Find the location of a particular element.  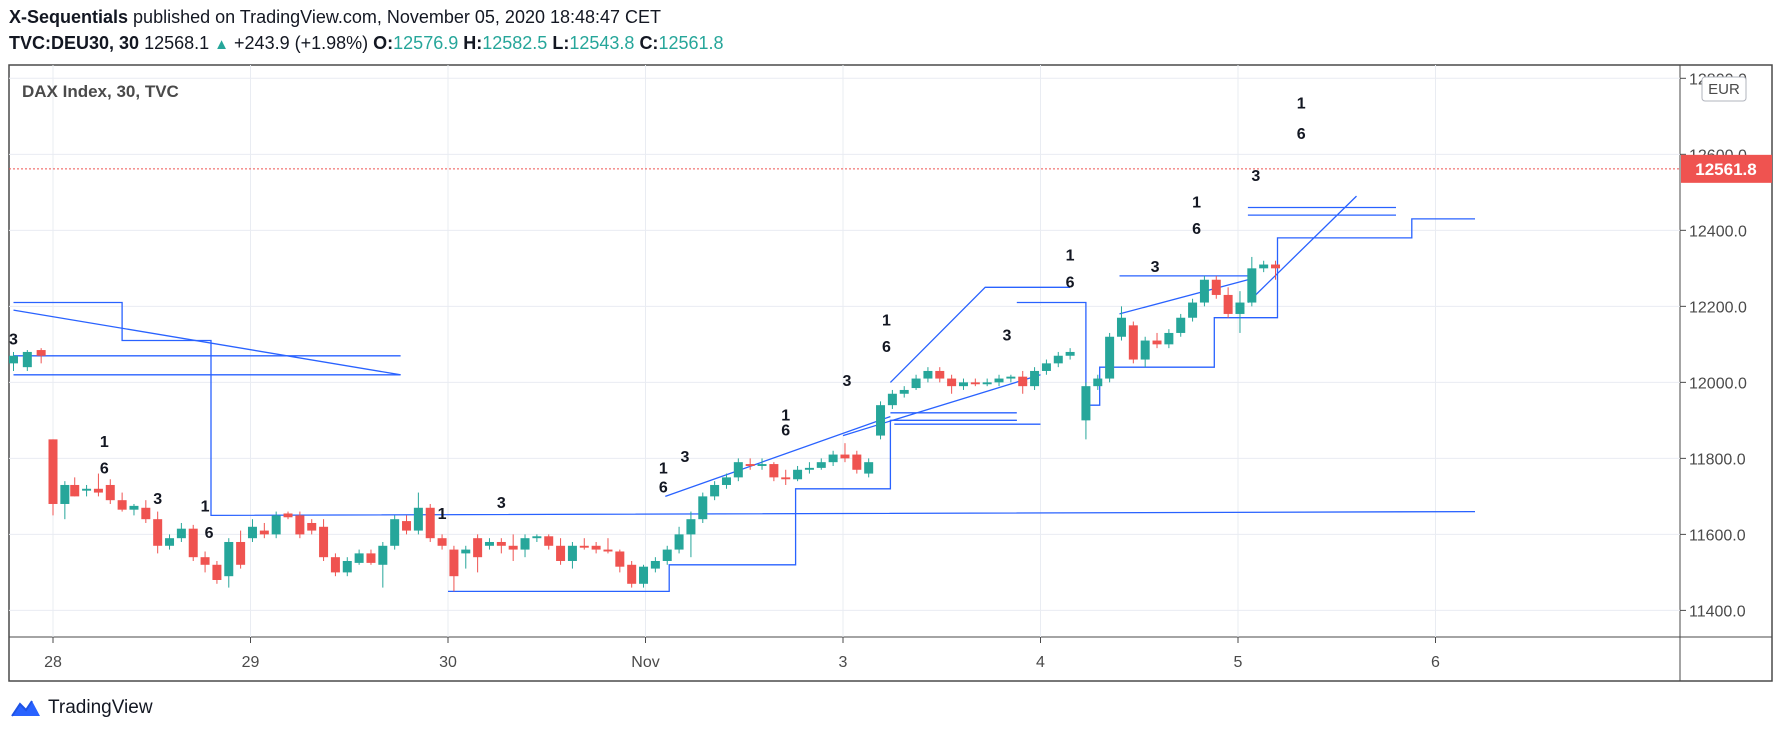

x-tick-label: 5 is located at coordinates (1238, 662).